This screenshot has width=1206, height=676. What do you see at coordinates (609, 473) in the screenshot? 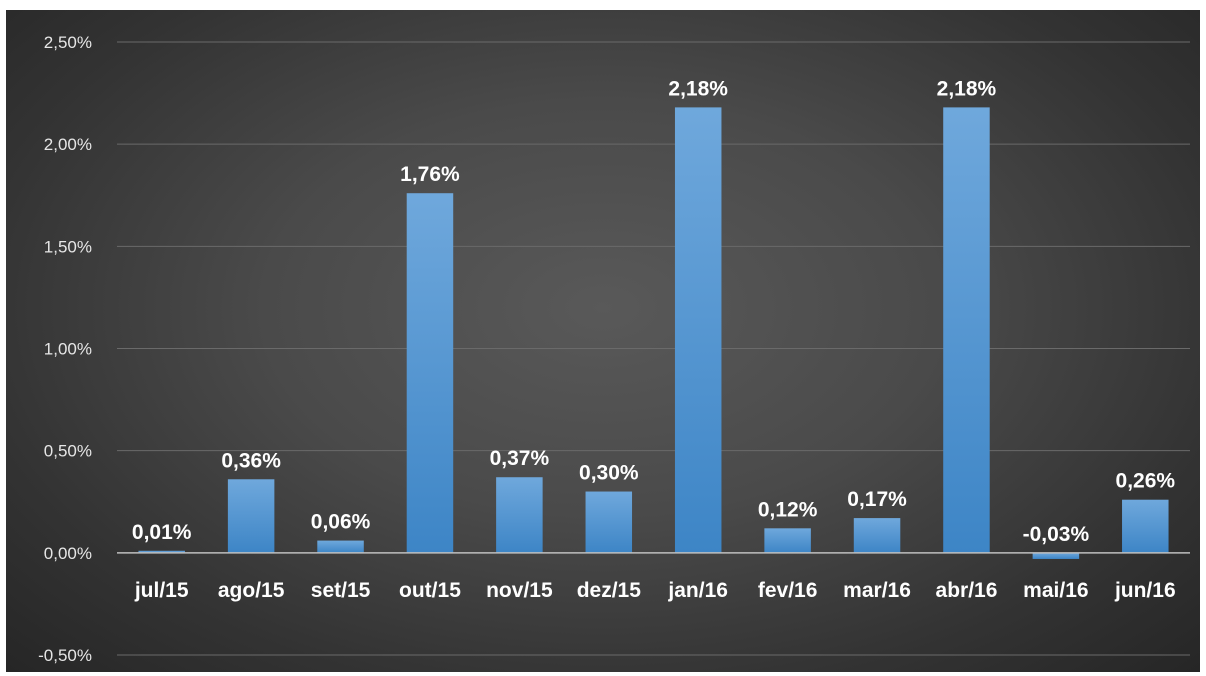
I see `data-label: 0,30%` at bounding box center [609, 473].